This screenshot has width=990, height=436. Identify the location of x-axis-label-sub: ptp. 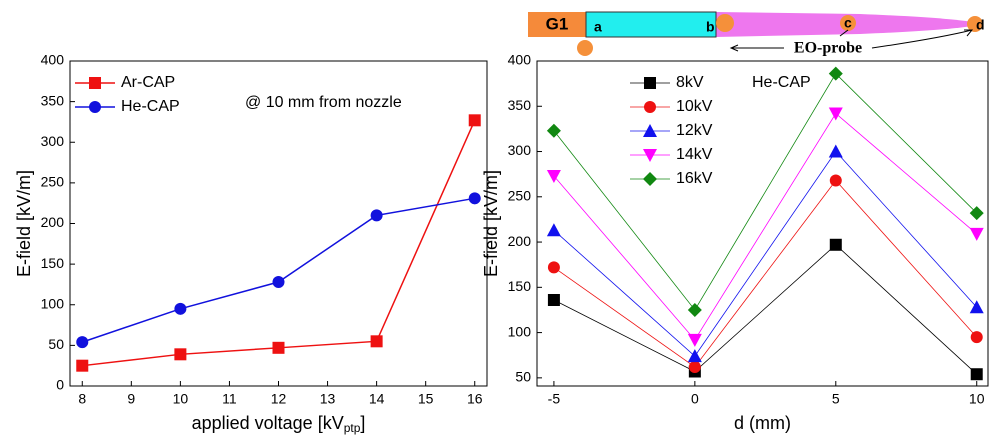
(352, 428).